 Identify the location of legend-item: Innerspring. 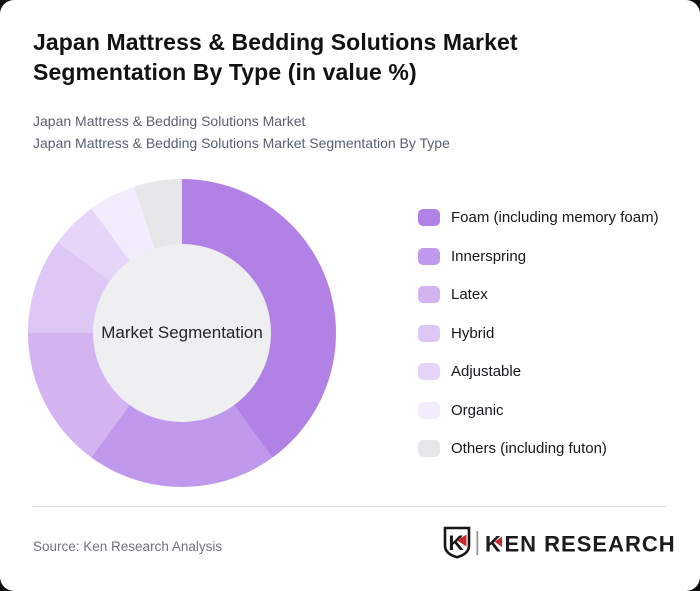
(538, 256).